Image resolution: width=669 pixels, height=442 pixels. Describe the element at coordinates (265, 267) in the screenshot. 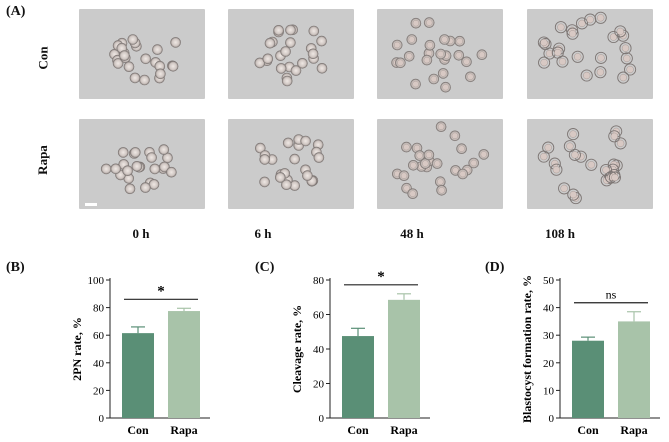

I see `panel-c-letter: (C)` at that location.